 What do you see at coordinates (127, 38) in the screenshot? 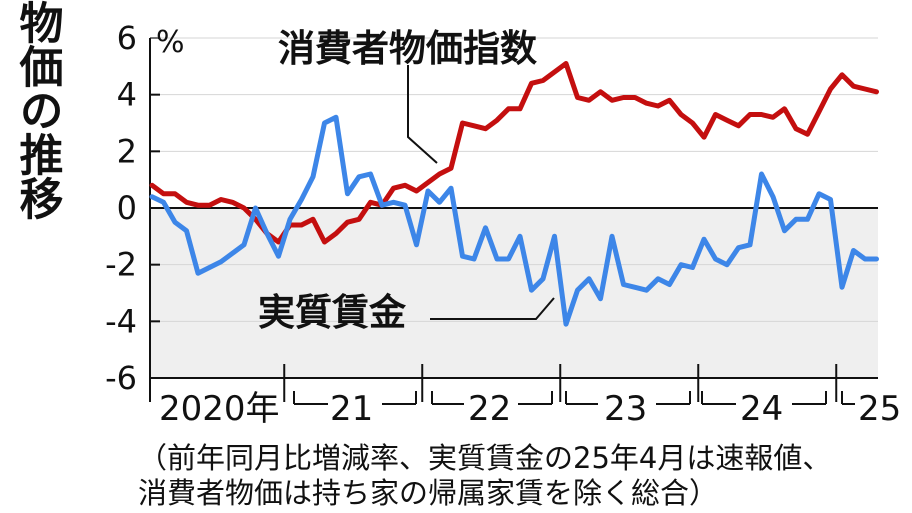
I see `y-tick-label: 6` at bounding box center [127, 38].